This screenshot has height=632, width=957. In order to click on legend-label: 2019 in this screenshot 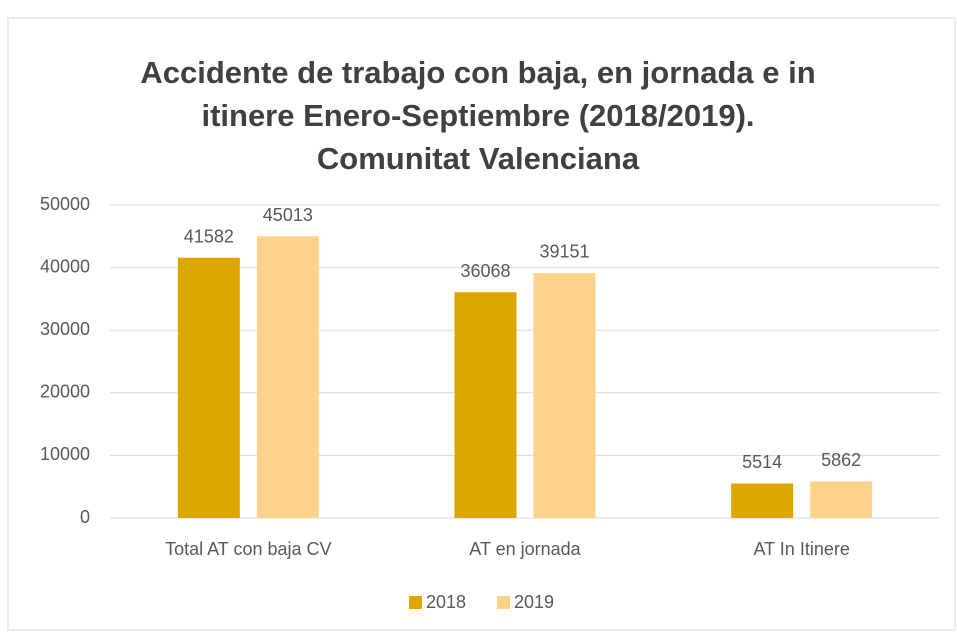, I will do `click(534, 602)`.